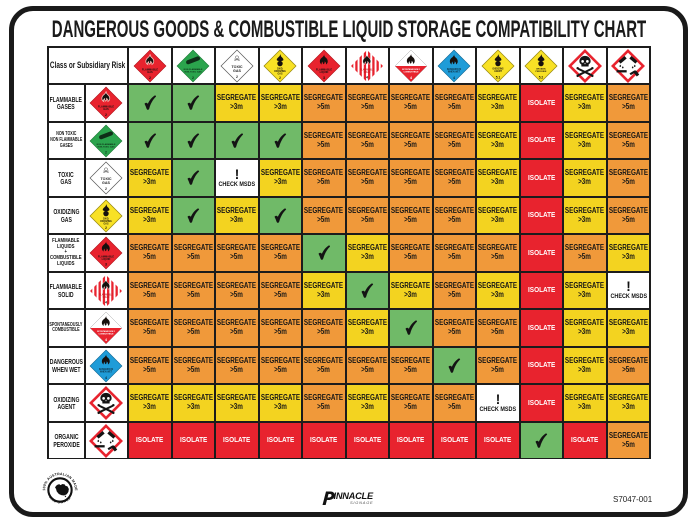 The image size is (696, 521). I want to click on svg-text: INNACLE, so click(354, 496).